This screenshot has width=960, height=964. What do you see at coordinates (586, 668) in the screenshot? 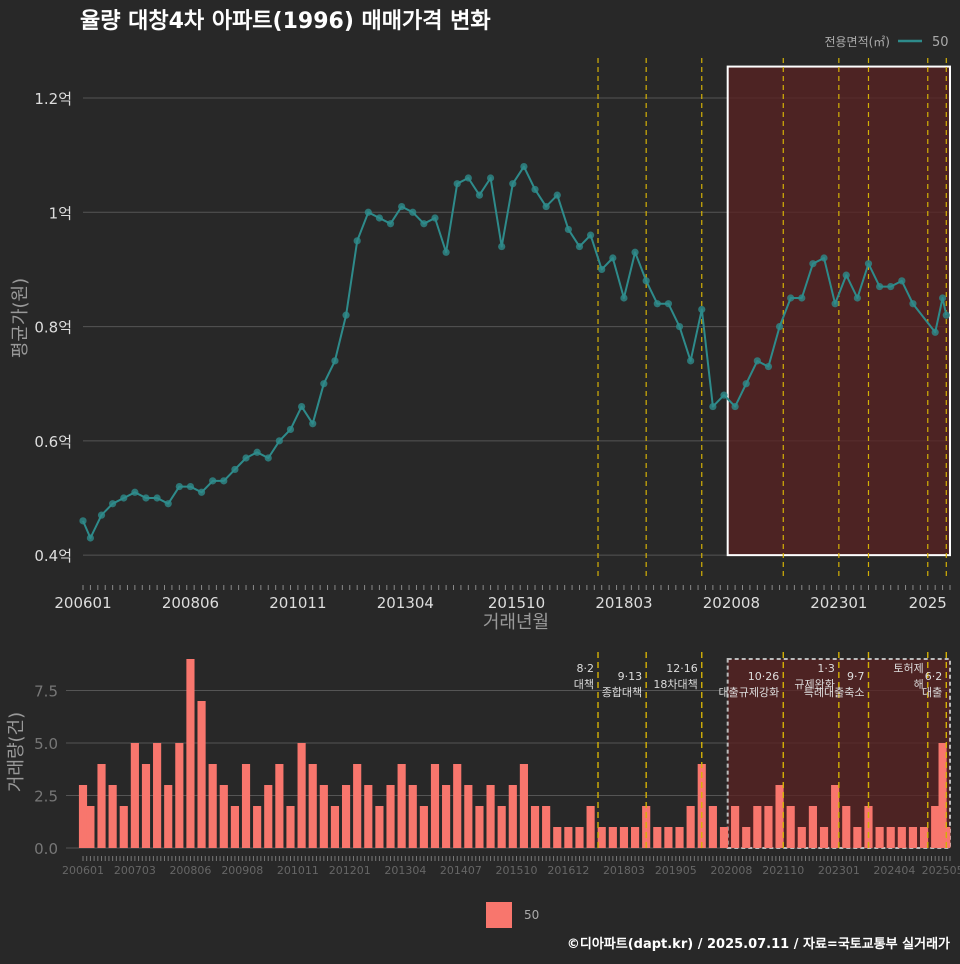
I see `policy-label: 8·2` at bounding box center [586, 668].